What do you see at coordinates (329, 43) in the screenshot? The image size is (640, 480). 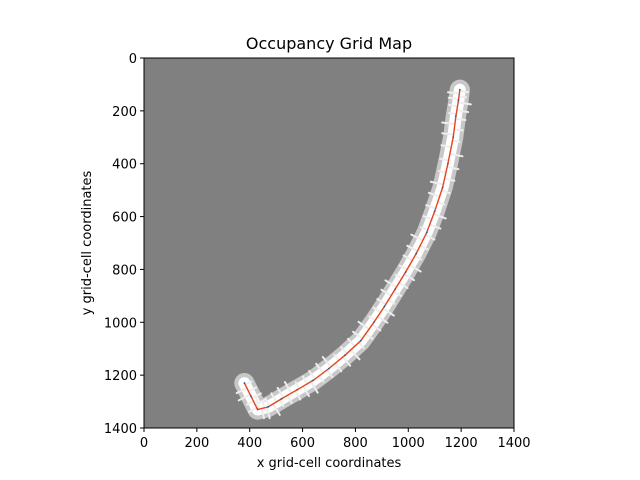 I see `chart-title: Occupancy Grid Map` at bounding box center [329, 43].